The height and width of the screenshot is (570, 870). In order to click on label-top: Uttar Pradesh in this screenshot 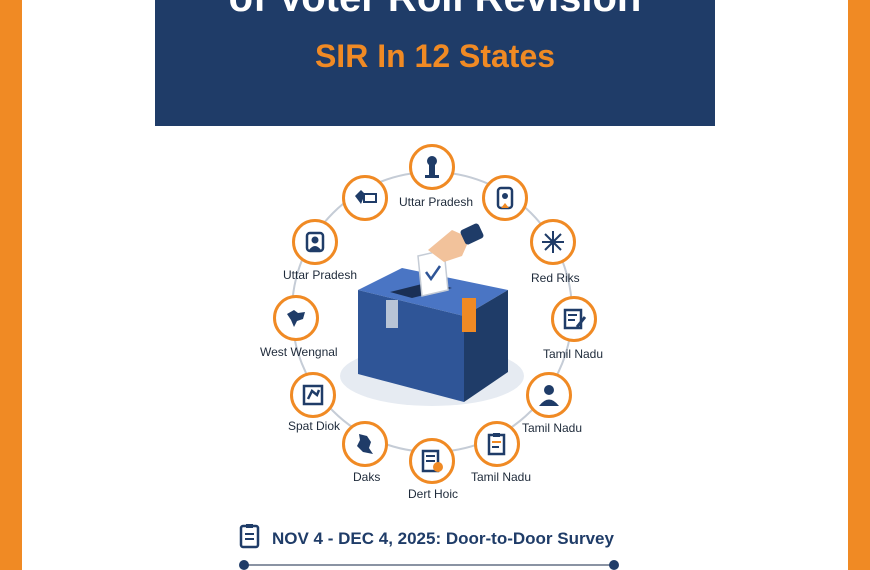, I will do `click(436, 202)`.